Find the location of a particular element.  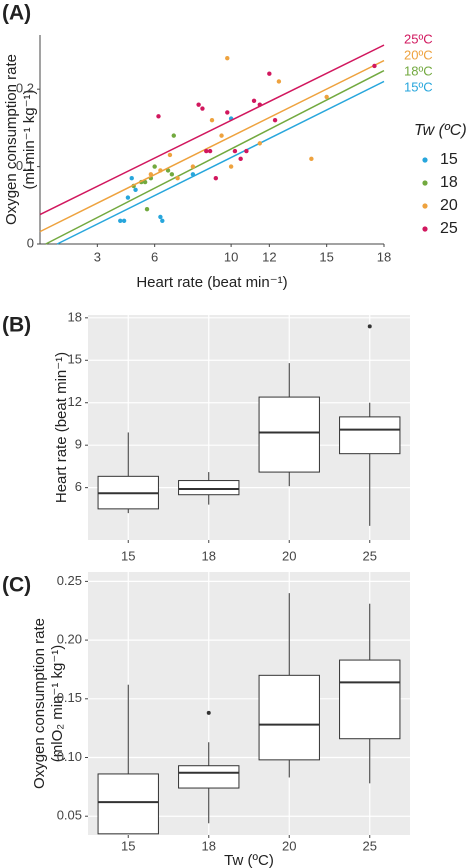

x-tick-label: 6 is located at coordinates (154, 256).